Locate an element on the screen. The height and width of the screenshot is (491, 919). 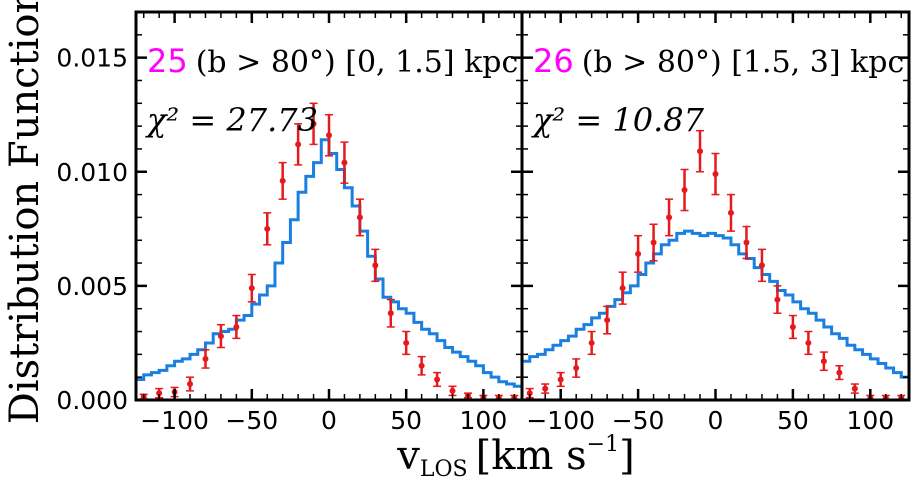
x-axis-label-close: ] is located at coordinates (627, 456).